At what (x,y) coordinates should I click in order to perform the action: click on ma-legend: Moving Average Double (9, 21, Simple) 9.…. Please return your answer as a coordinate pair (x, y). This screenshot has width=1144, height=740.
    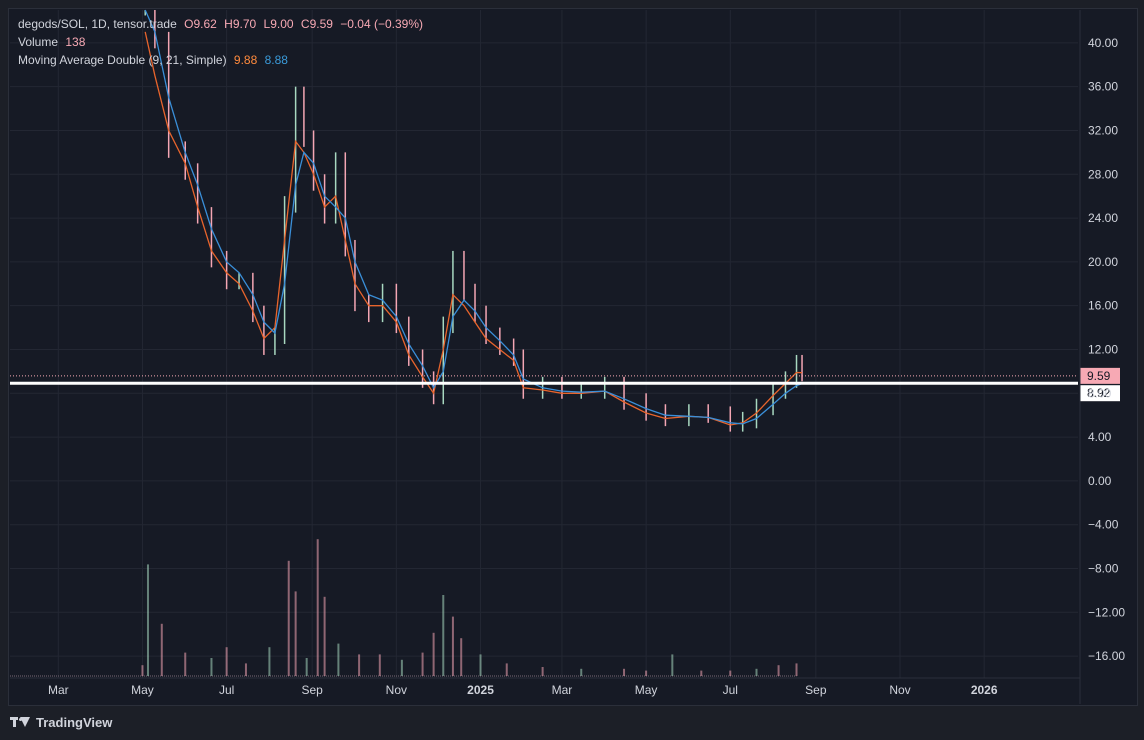
    Looking at the image, I should click on (155, 60).